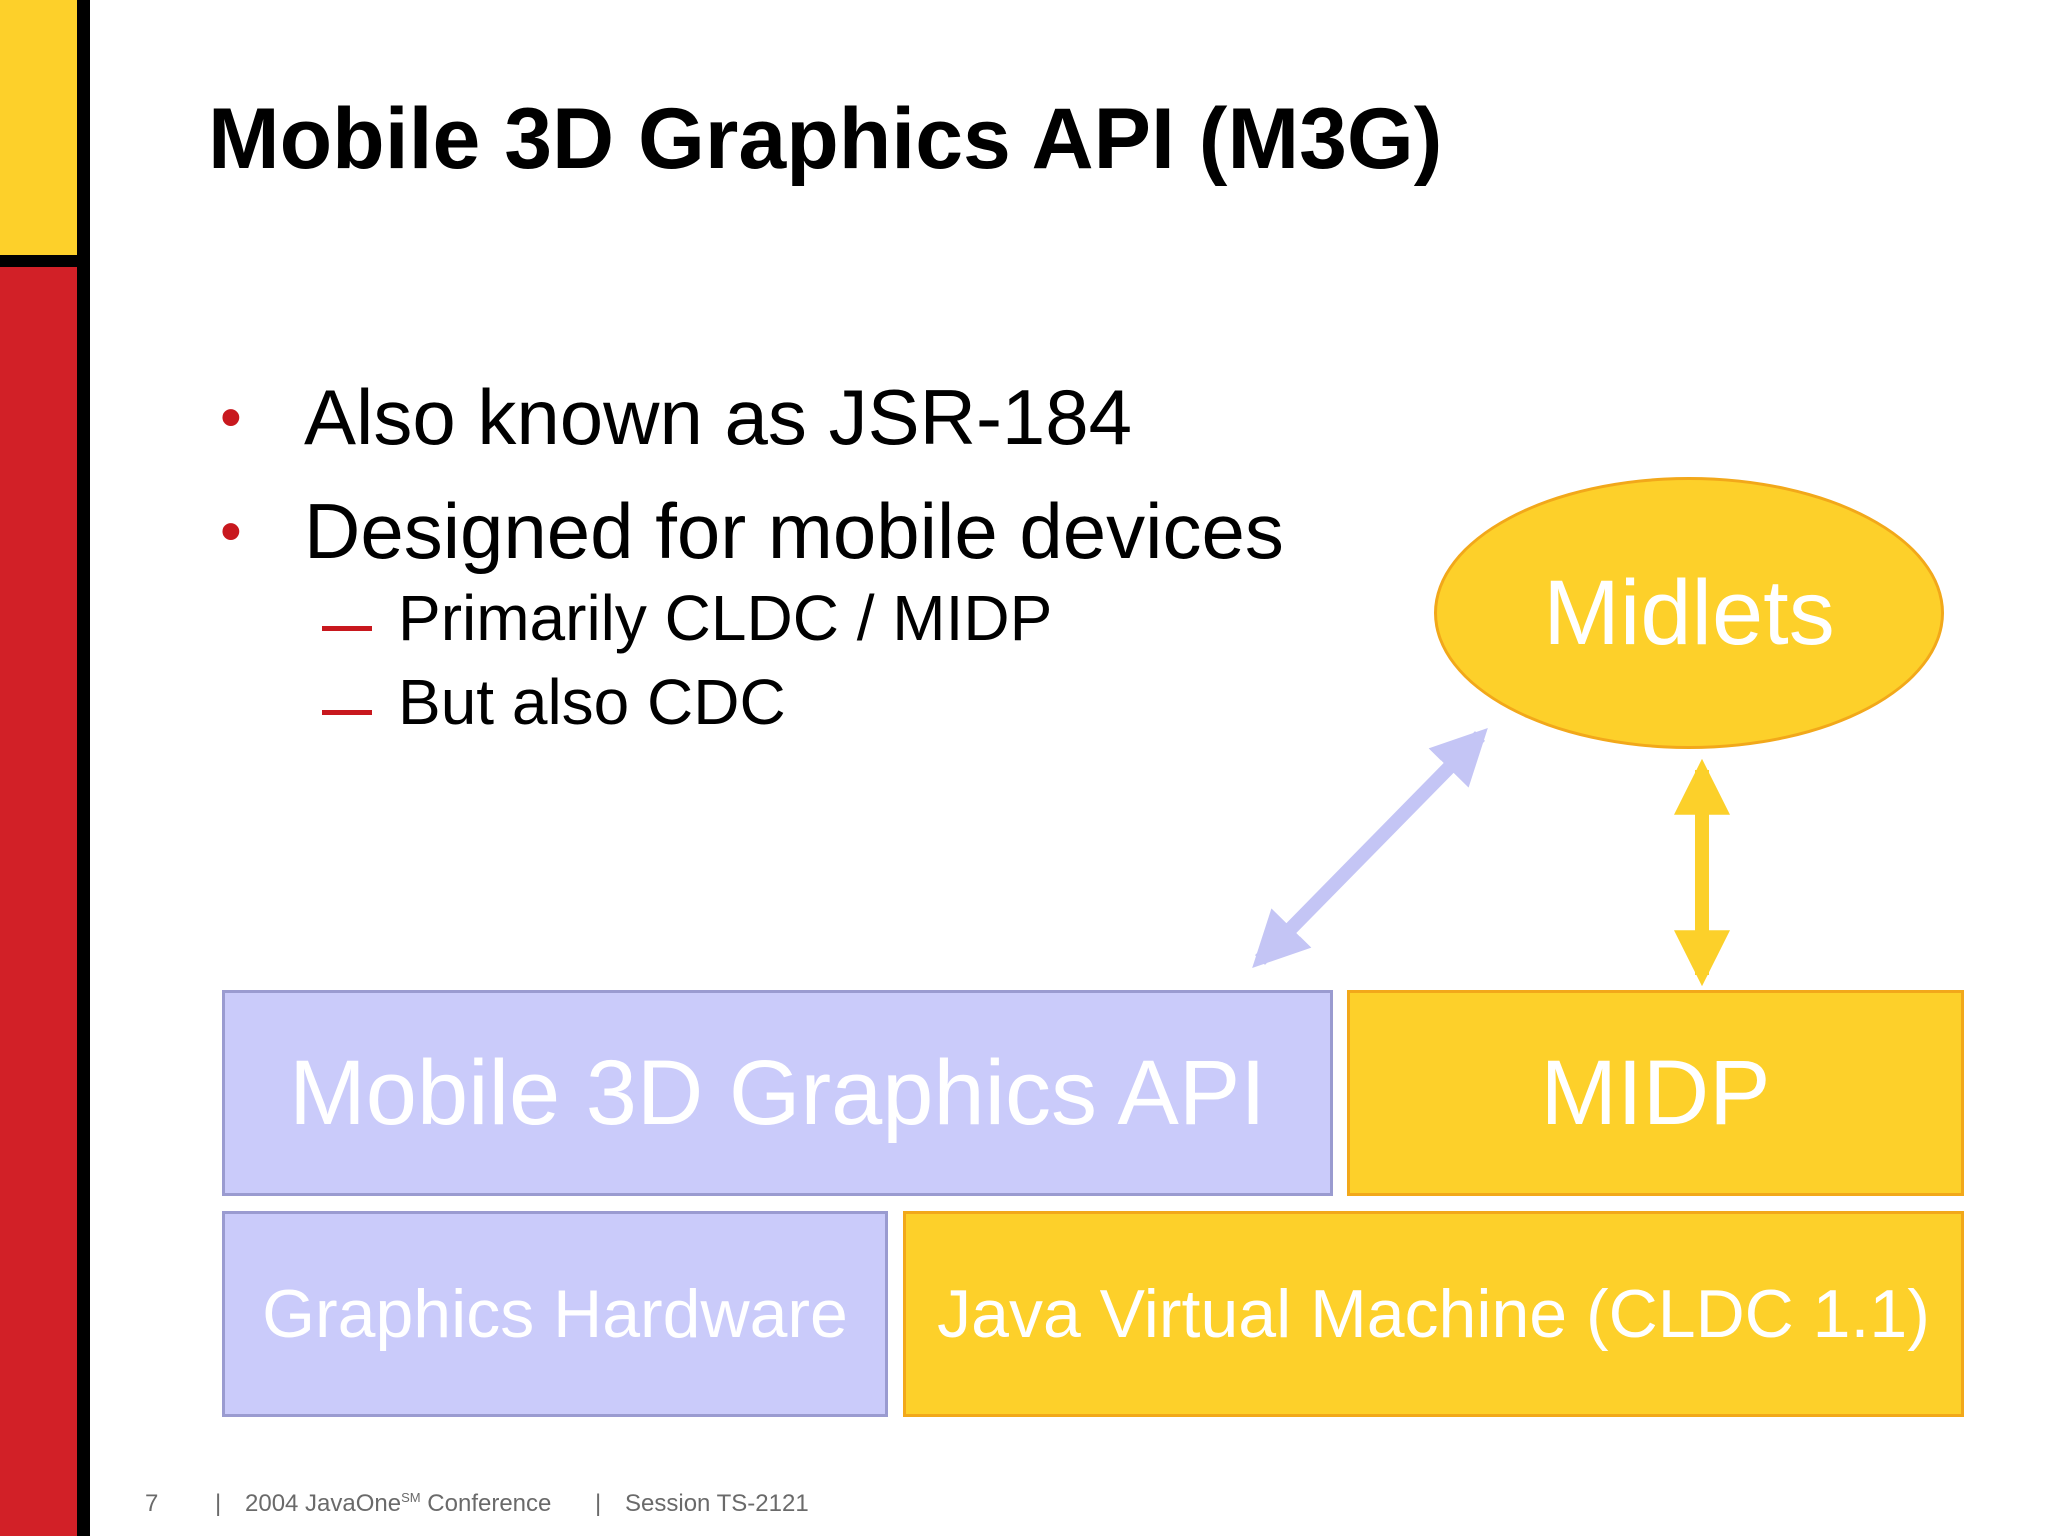 The height and width of the screenshot is (1536, 2048). I want to click on sidebar-yellow-block, so click(38, 127).